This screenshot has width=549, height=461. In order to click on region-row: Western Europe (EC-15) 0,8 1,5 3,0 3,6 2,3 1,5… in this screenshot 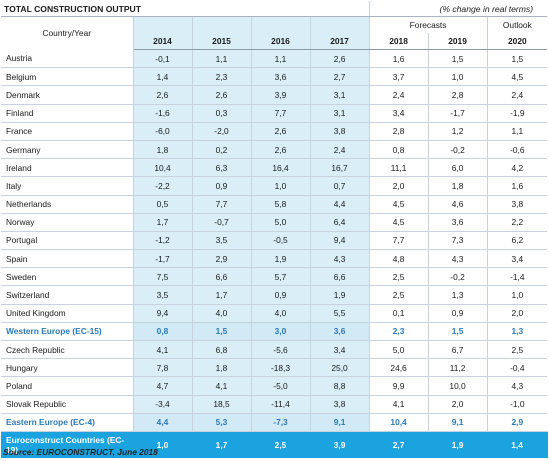, I will do `click(274, 332)`.